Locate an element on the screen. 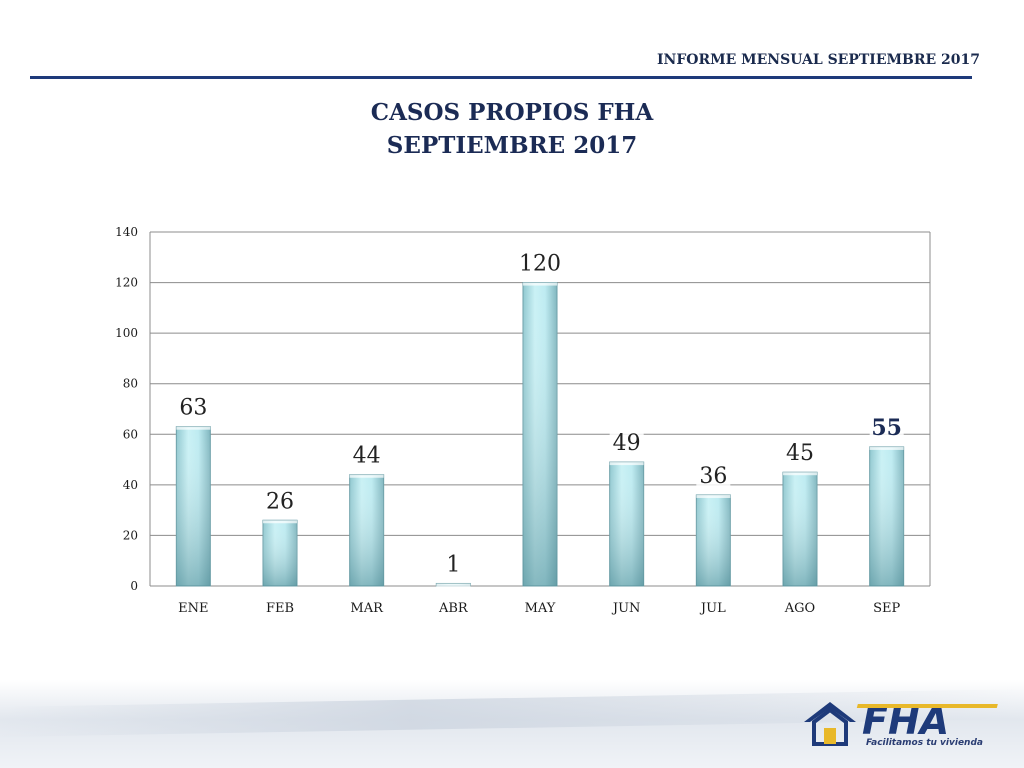 Image resolution: width=1024 pixels, height=768 pixels. data-label: 36 is located at coordinates (713, 476).